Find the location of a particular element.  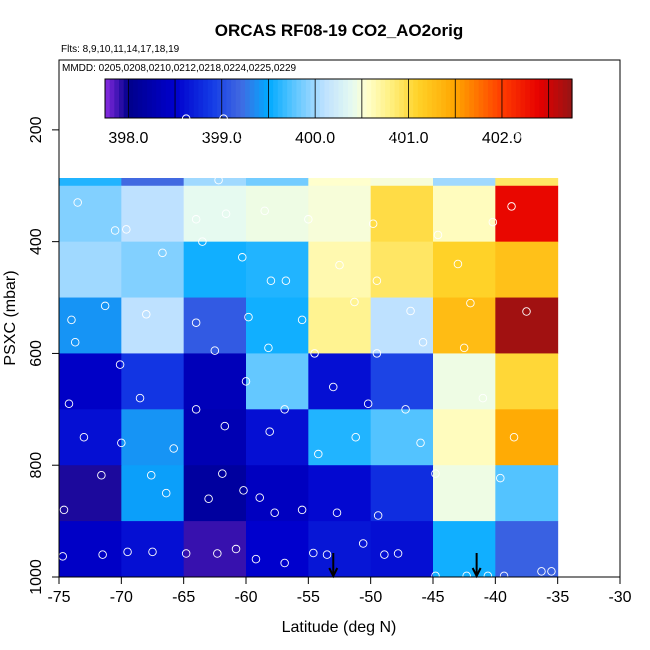

profile-arrows is located at coordinates (405, 566).